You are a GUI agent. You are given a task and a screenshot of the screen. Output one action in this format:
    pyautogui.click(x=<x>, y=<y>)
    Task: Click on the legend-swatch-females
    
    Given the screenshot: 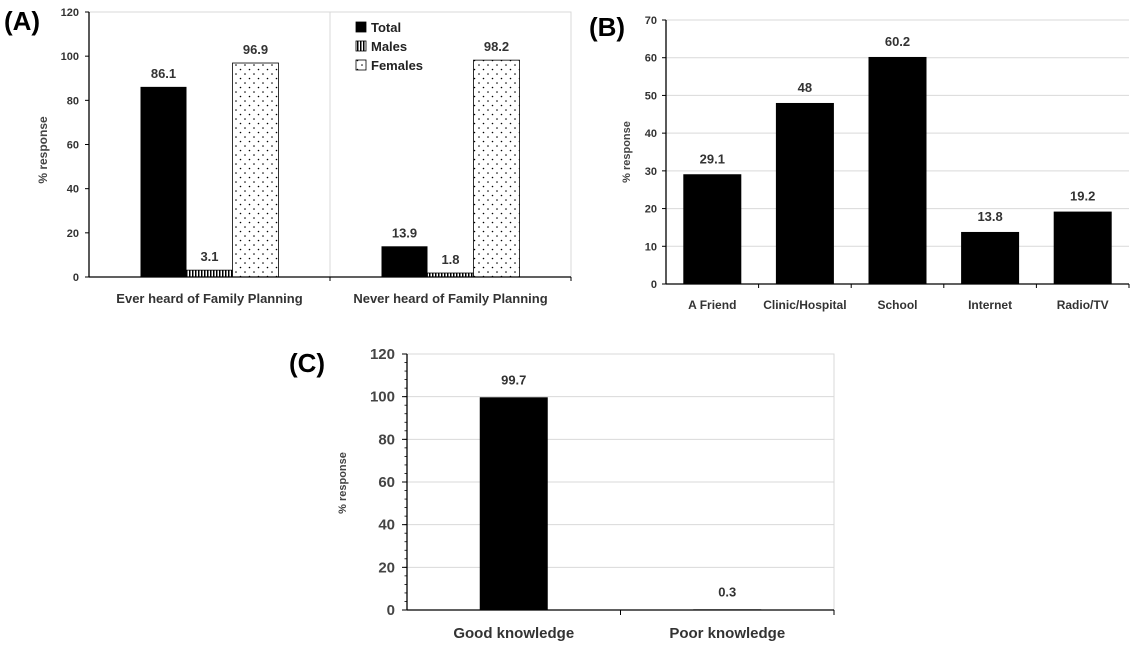 What is the action you would take?
    pyautogui.click(x=361, y=65)
    